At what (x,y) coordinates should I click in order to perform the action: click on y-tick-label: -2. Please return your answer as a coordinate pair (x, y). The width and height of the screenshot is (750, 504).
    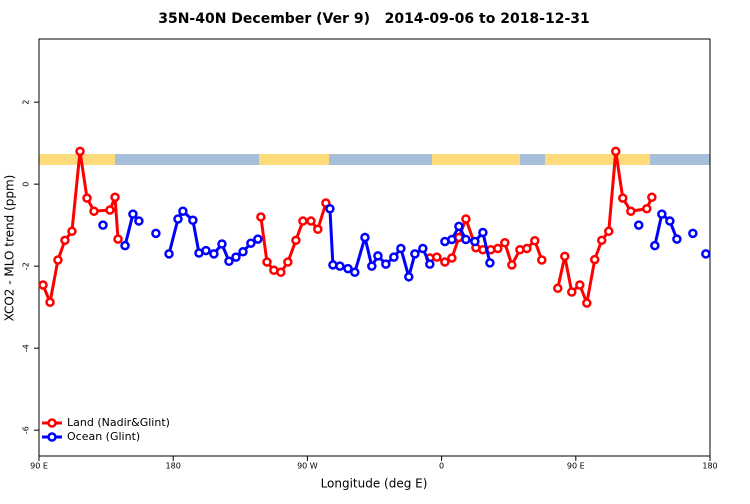
    Looking at the image, I should click on (26, 266).